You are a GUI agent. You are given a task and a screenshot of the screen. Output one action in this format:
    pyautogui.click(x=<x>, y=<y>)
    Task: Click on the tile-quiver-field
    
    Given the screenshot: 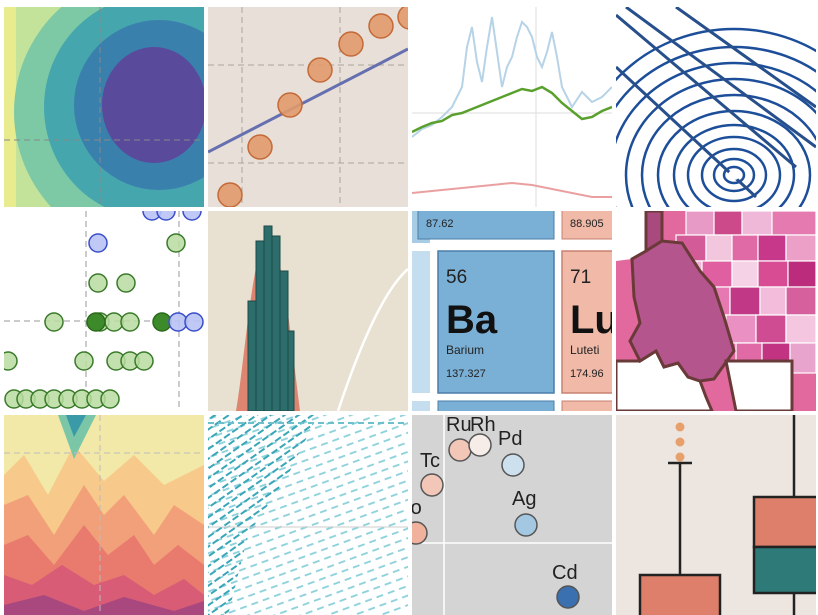 What is the action you would take?
    pyautogui.click(x=308, y=515)
    